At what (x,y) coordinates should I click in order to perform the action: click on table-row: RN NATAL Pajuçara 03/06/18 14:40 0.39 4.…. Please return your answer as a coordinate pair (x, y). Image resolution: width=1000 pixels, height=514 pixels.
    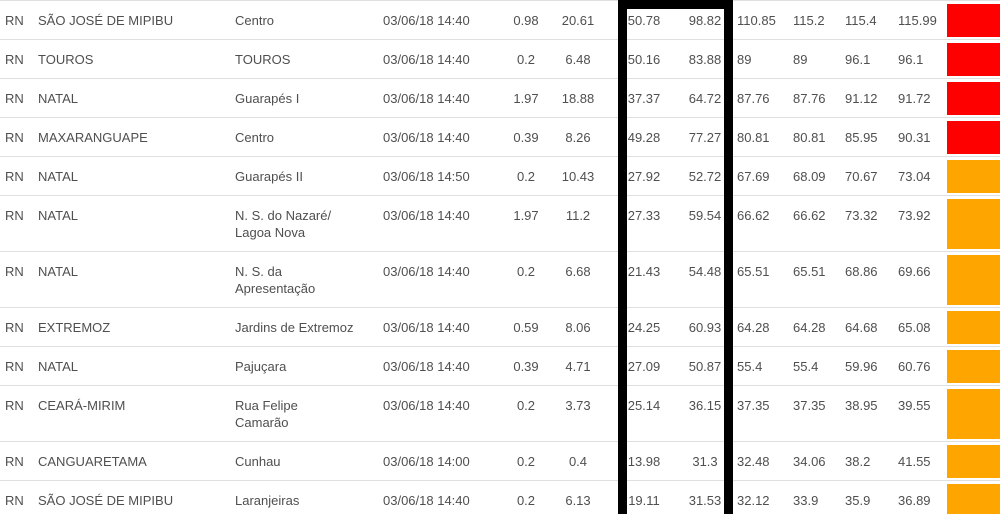
    Looking at the image, I should click on (500, 365).